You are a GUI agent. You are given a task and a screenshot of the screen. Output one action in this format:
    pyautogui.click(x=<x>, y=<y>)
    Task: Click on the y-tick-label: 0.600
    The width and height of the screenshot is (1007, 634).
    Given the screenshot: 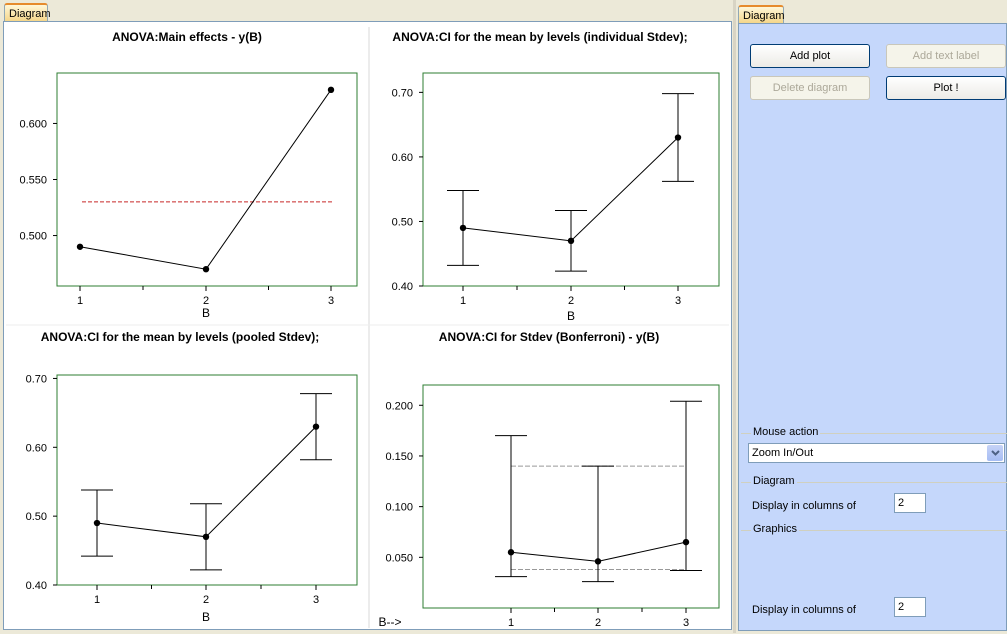 What is the action you would take?
    pyautogui.click(x=33, y=124)
    